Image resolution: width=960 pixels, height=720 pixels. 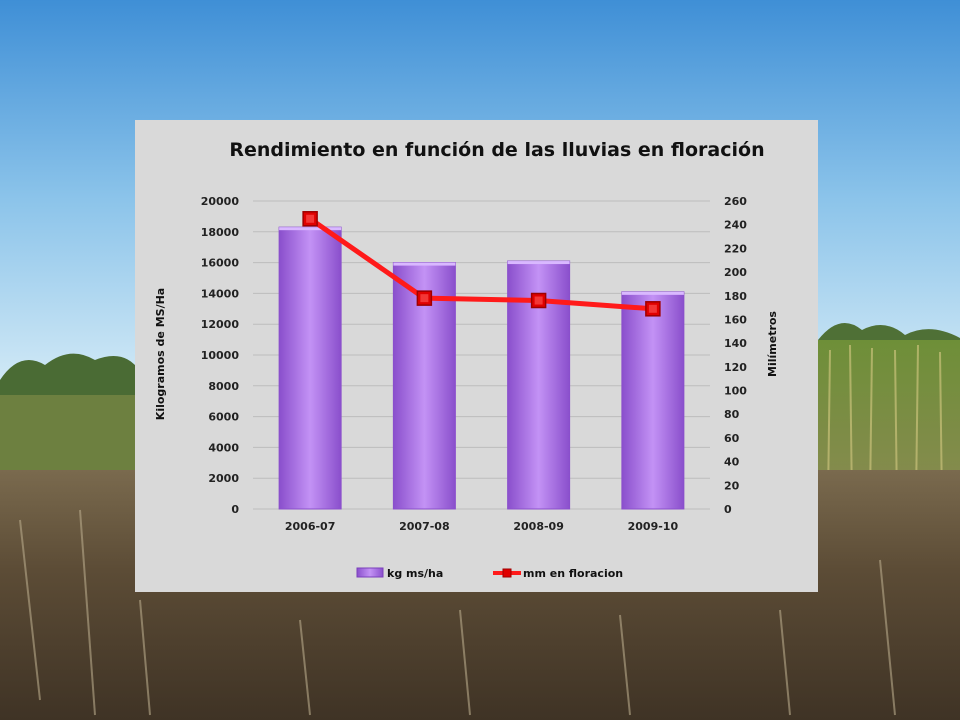 What do you see at coordinates (735, 225) in the screenshot?
I see `y2-tick-label: 240` at bounding box center [735, 225].